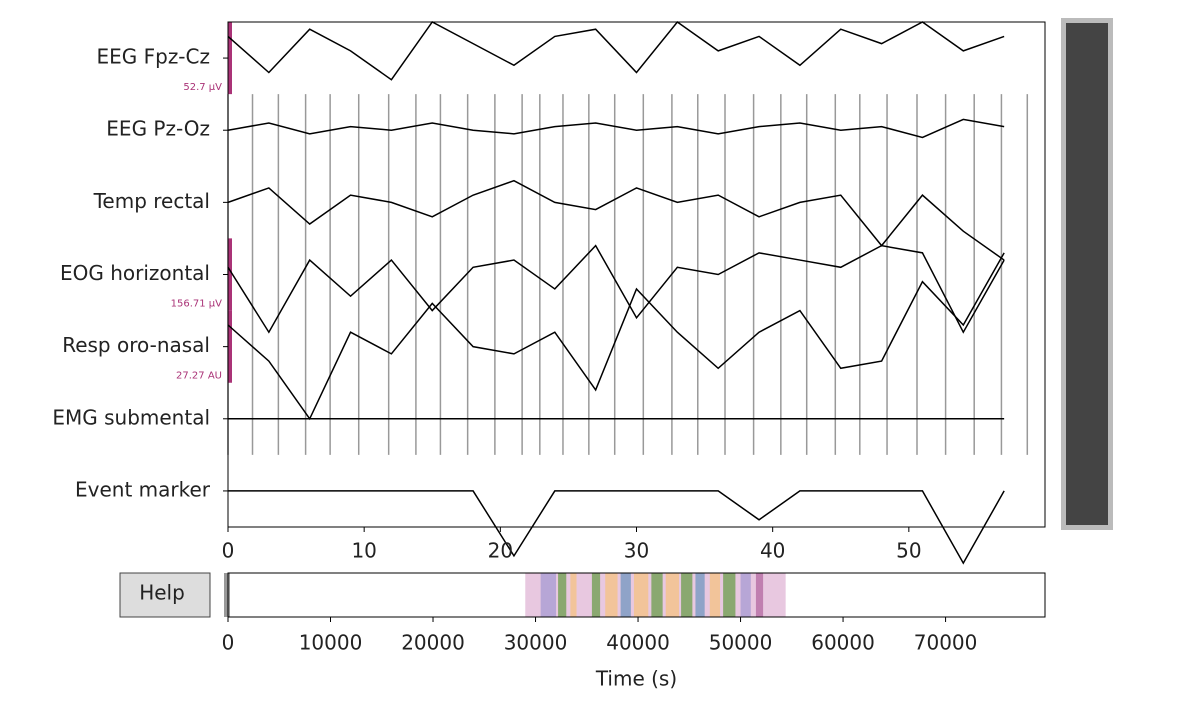  What do you see at coordinates (772, 551) in the screenshot?
I see `x-tick-label: 40` at bounding box center [772, 551].